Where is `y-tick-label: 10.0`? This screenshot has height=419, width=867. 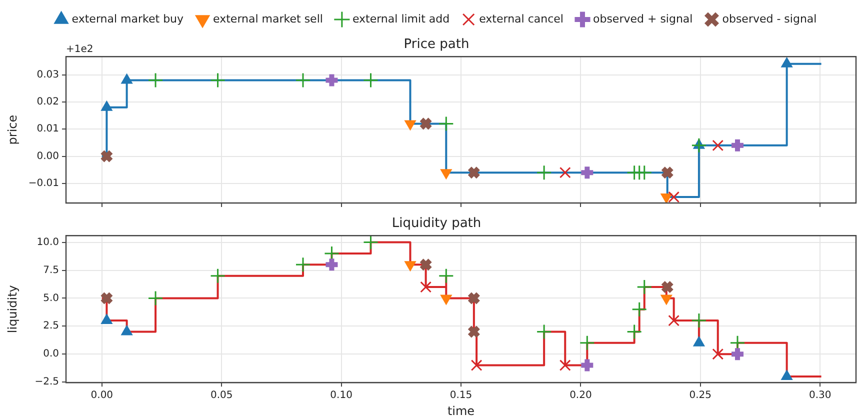 y-tick-label: 10.0 is located at coordinates (47, 242).